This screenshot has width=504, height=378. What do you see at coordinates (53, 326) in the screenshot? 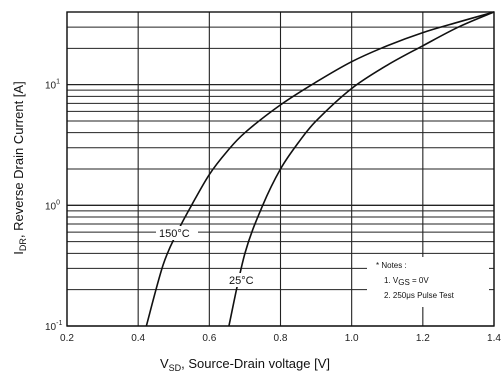
I see `y-tick-label-0: 10⁻¹` at bounding box center [53, 326].